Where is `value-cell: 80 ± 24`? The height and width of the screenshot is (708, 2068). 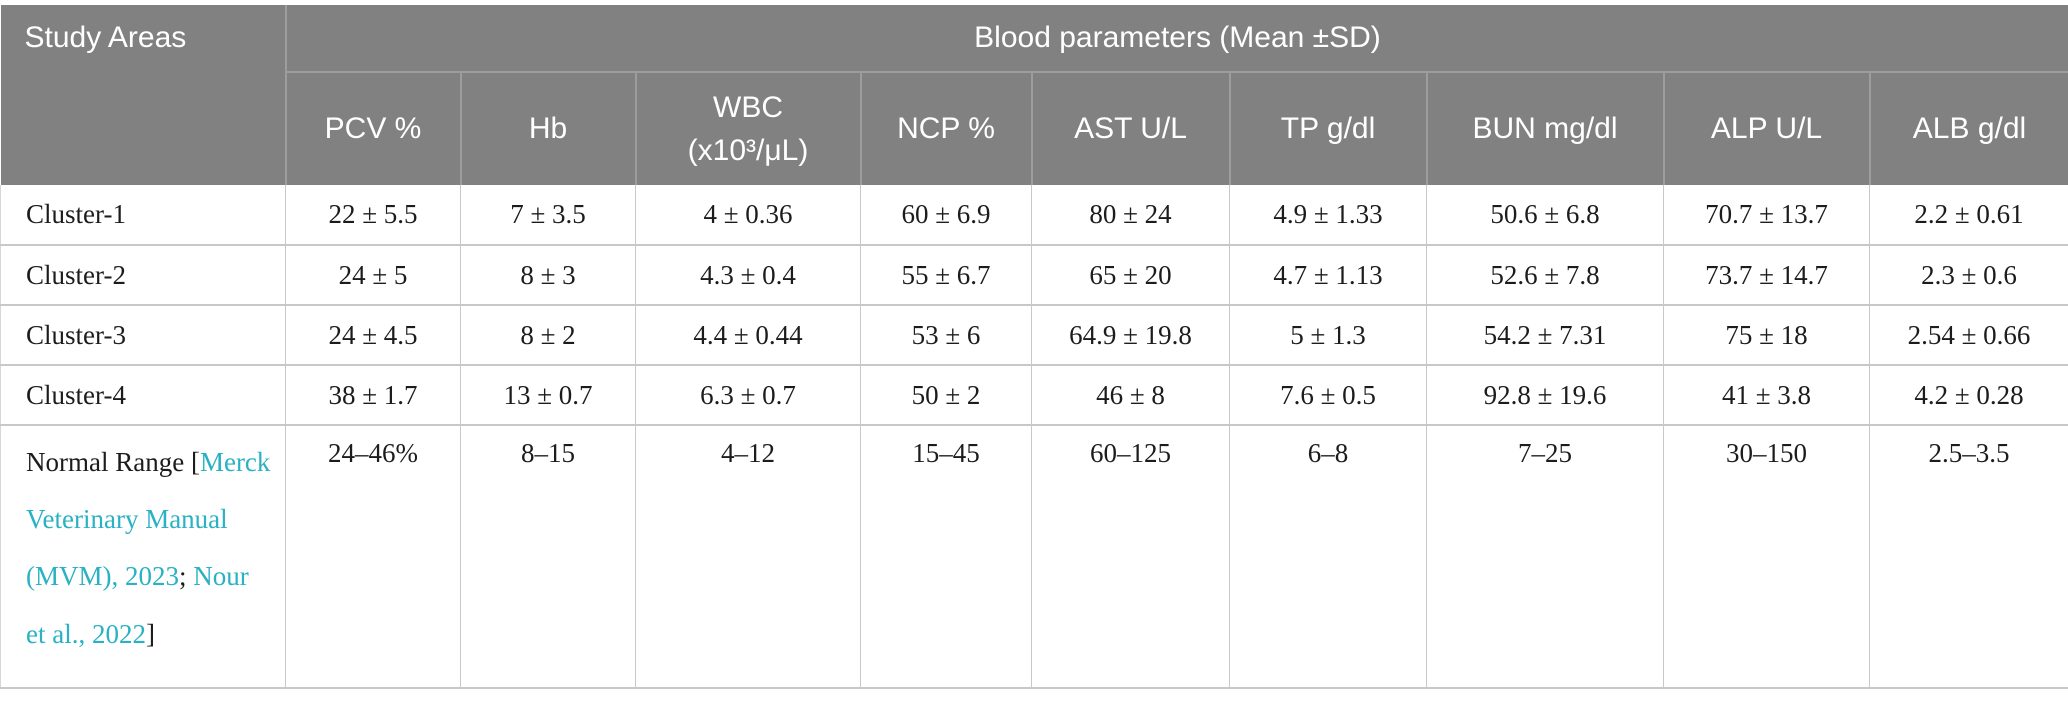 value-cell: 80 ± 24 is located at coordinates (1130, 215).